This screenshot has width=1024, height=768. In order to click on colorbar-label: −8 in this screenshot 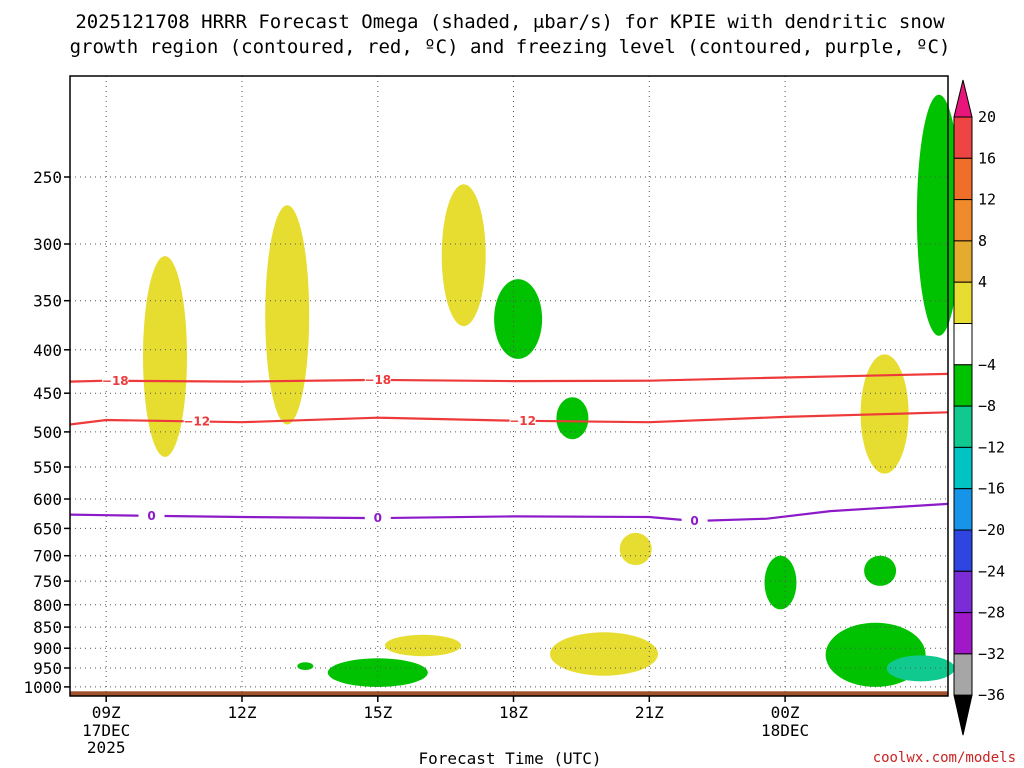, I will do `click(987, 406)`.